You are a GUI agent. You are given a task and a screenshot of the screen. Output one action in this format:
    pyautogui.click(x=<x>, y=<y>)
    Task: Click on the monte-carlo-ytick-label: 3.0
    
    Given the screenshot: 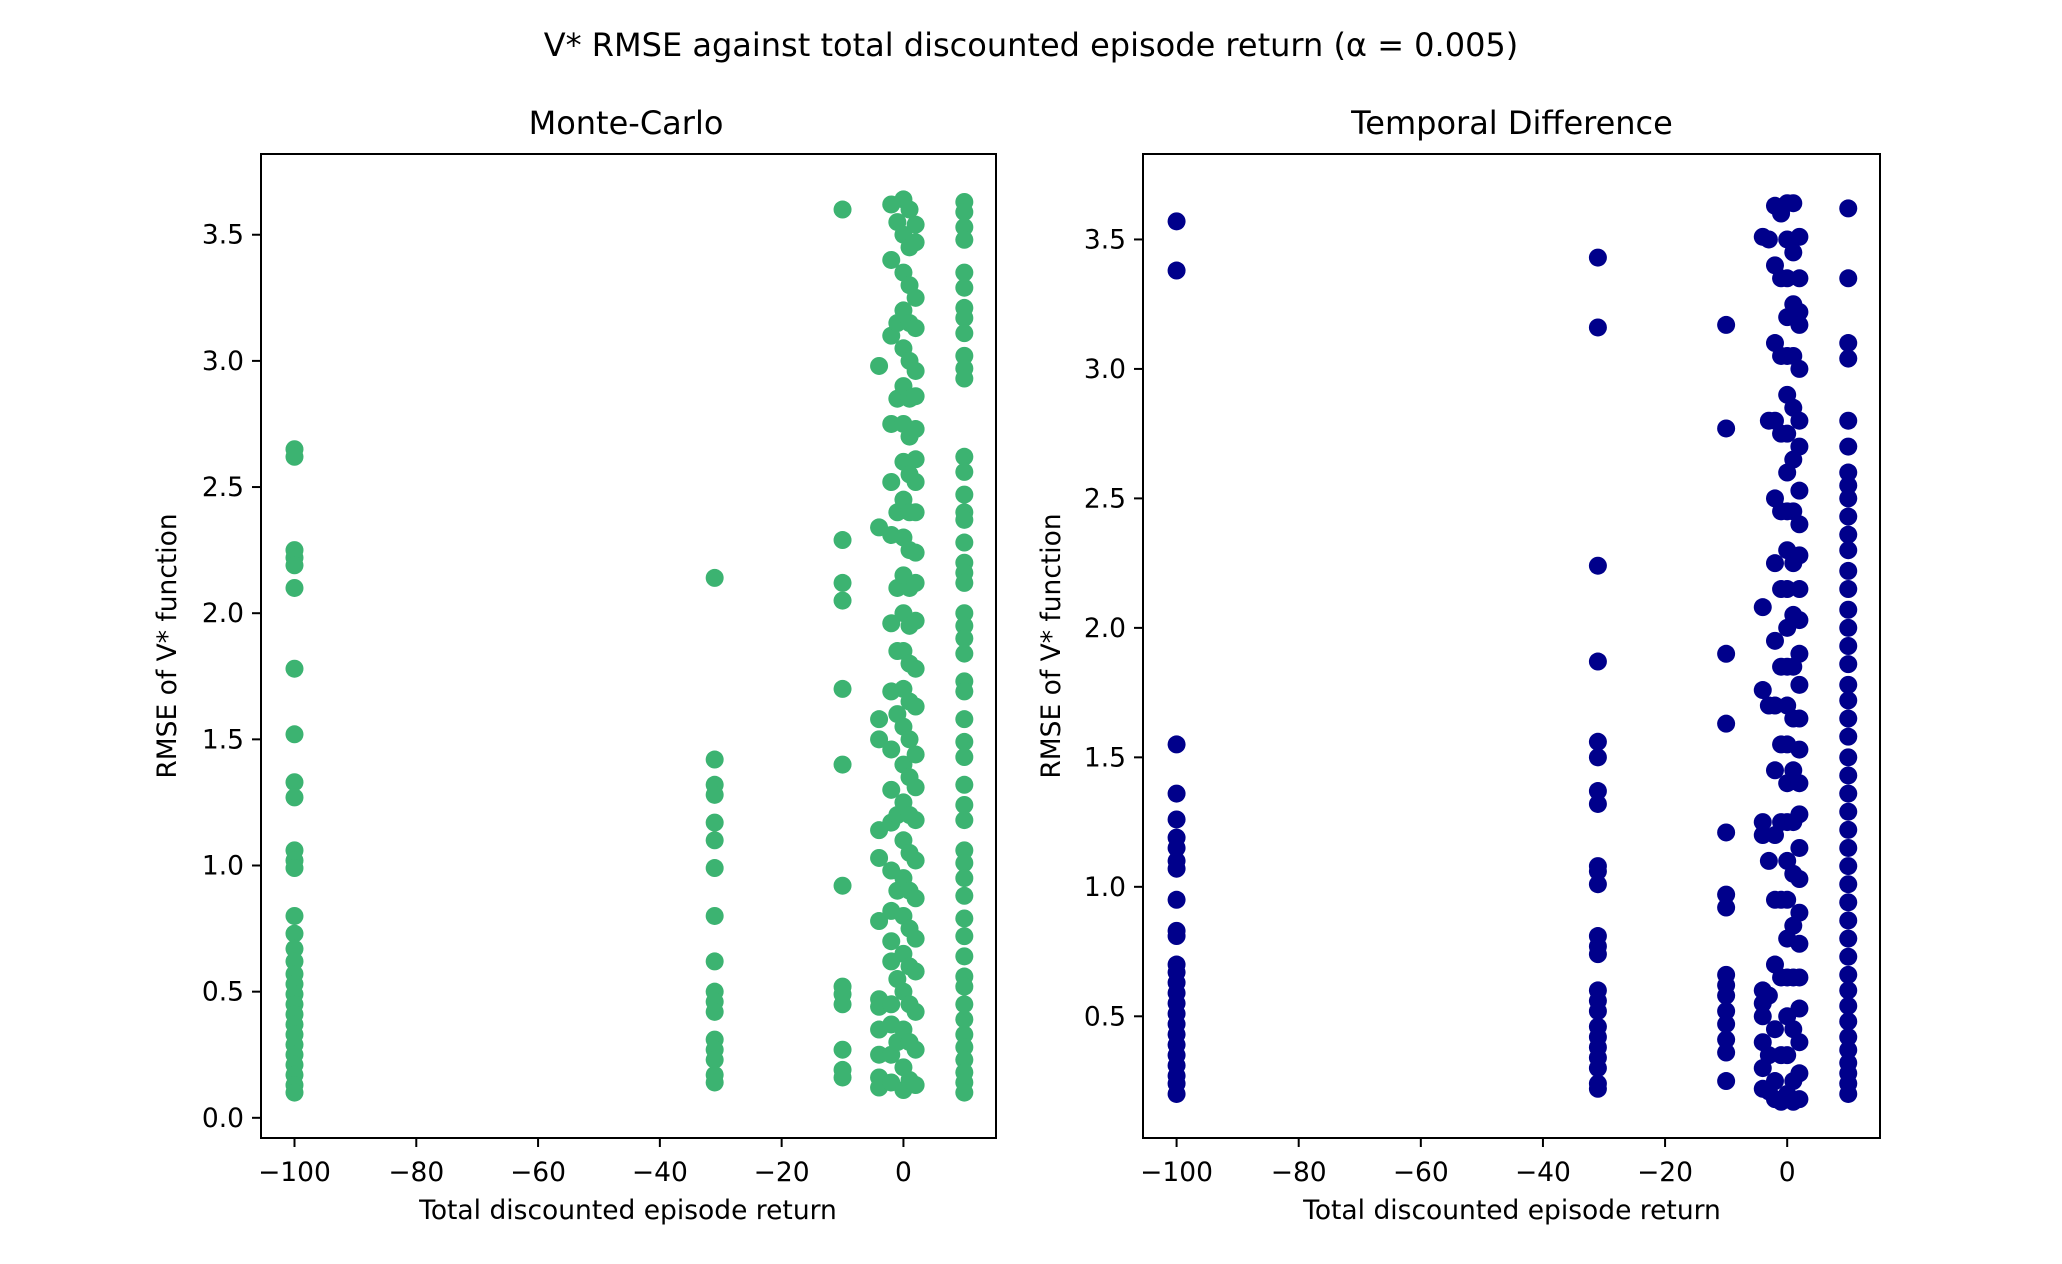 What is the action you would take?
    pyautogui.click(x=223, y=361)
    